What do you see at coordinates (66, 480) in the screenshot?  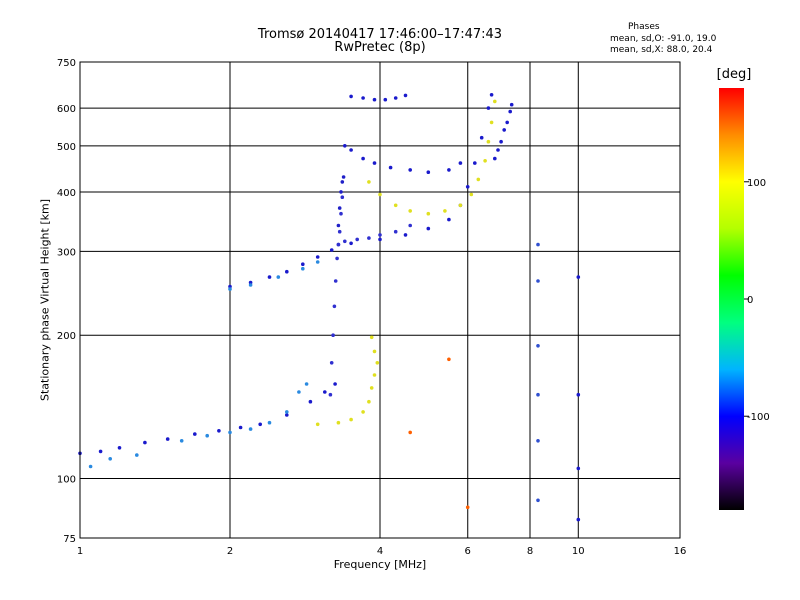 I see `y-tick-label: 100` at bounding box center [66, 480].